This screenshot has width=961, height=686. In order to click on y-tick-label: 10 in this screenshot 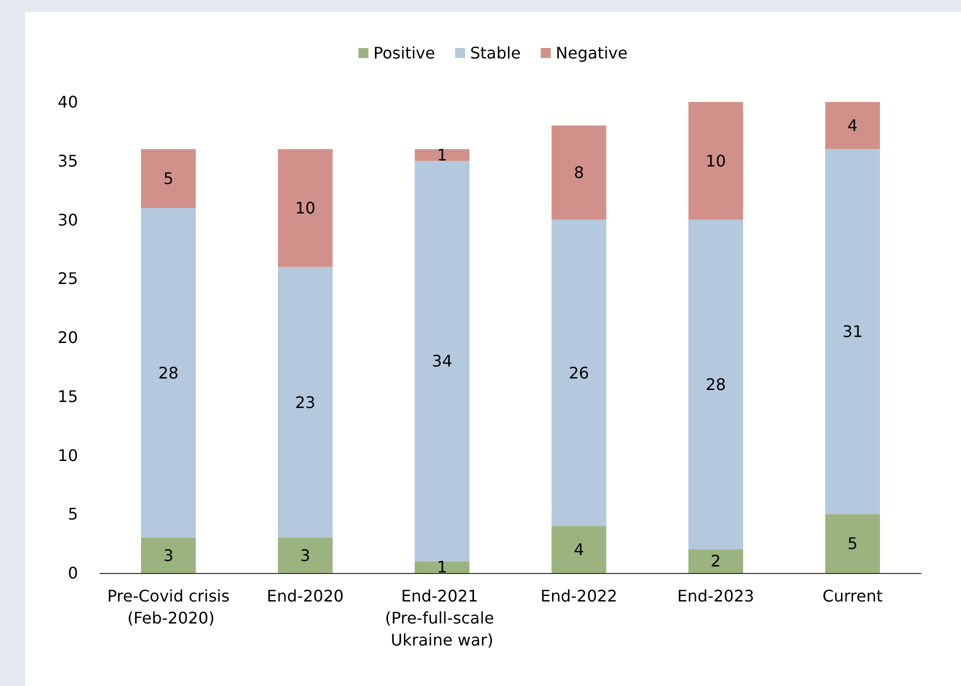, I will do `click(68, 455)`.